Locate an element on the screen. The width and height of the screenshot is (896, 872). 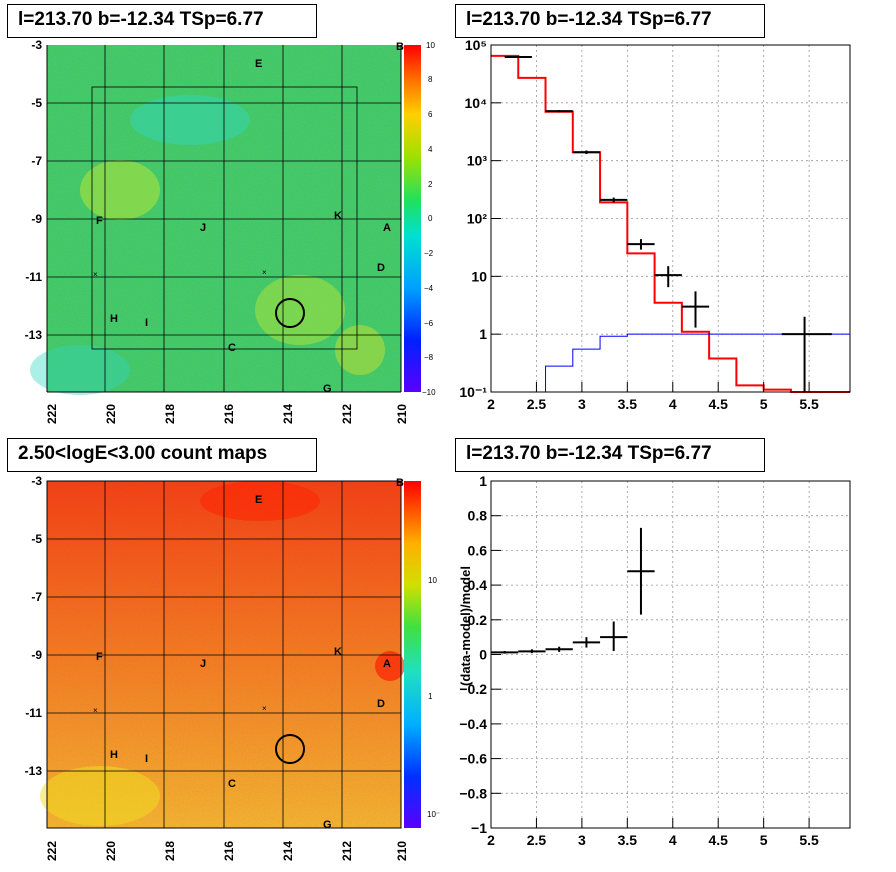
svg-text: 216 is located at coordinates (229, 851).